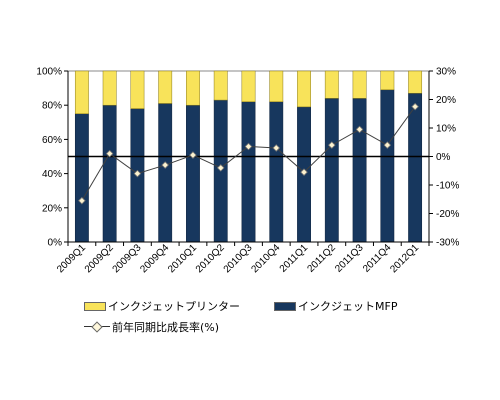  I want to click on bar-printer-2010Q2, so click(220, 85).